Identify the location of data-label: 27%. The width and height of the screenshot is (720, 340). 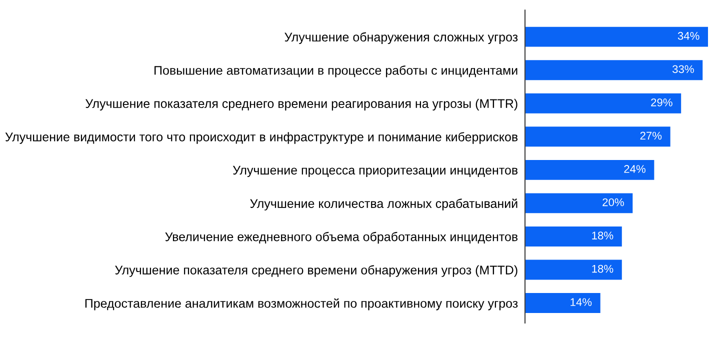
(651, 136).